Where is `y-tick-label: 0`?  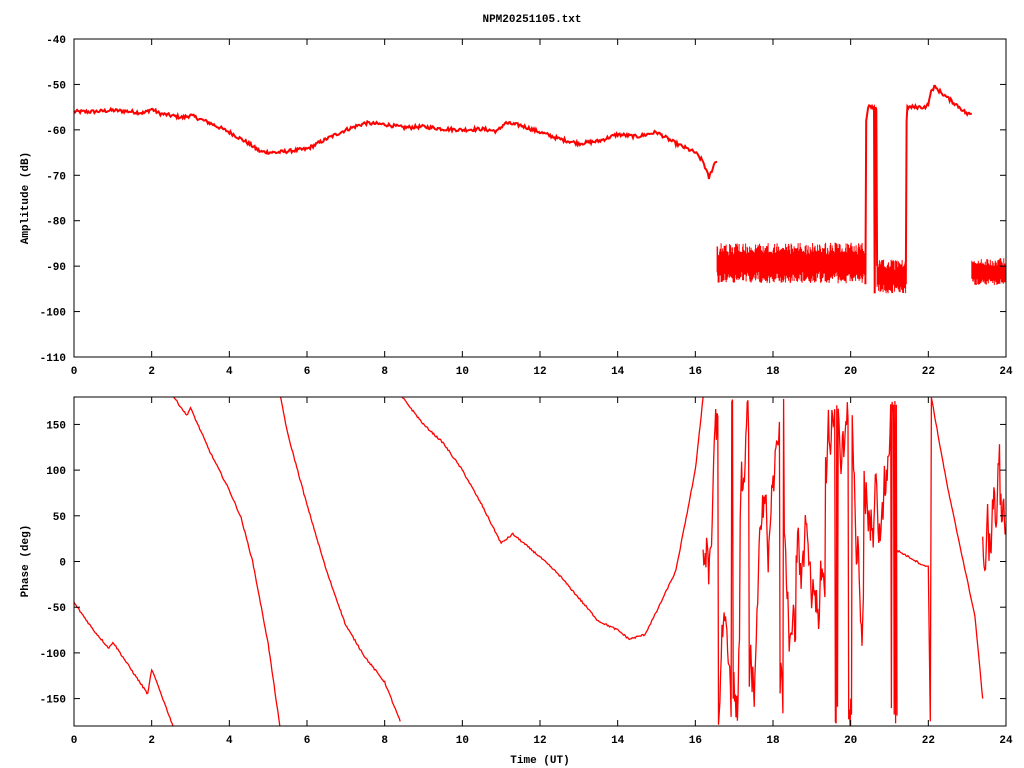
y-tick-label: 0 is located at coordinates (62, 564).